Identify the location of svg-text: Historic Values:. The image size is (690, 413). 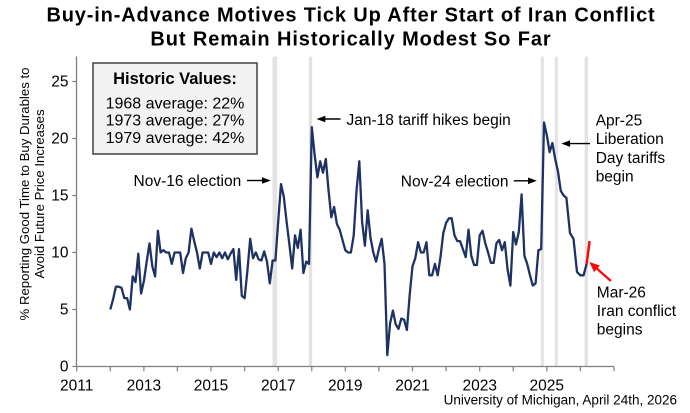
(175, 79).